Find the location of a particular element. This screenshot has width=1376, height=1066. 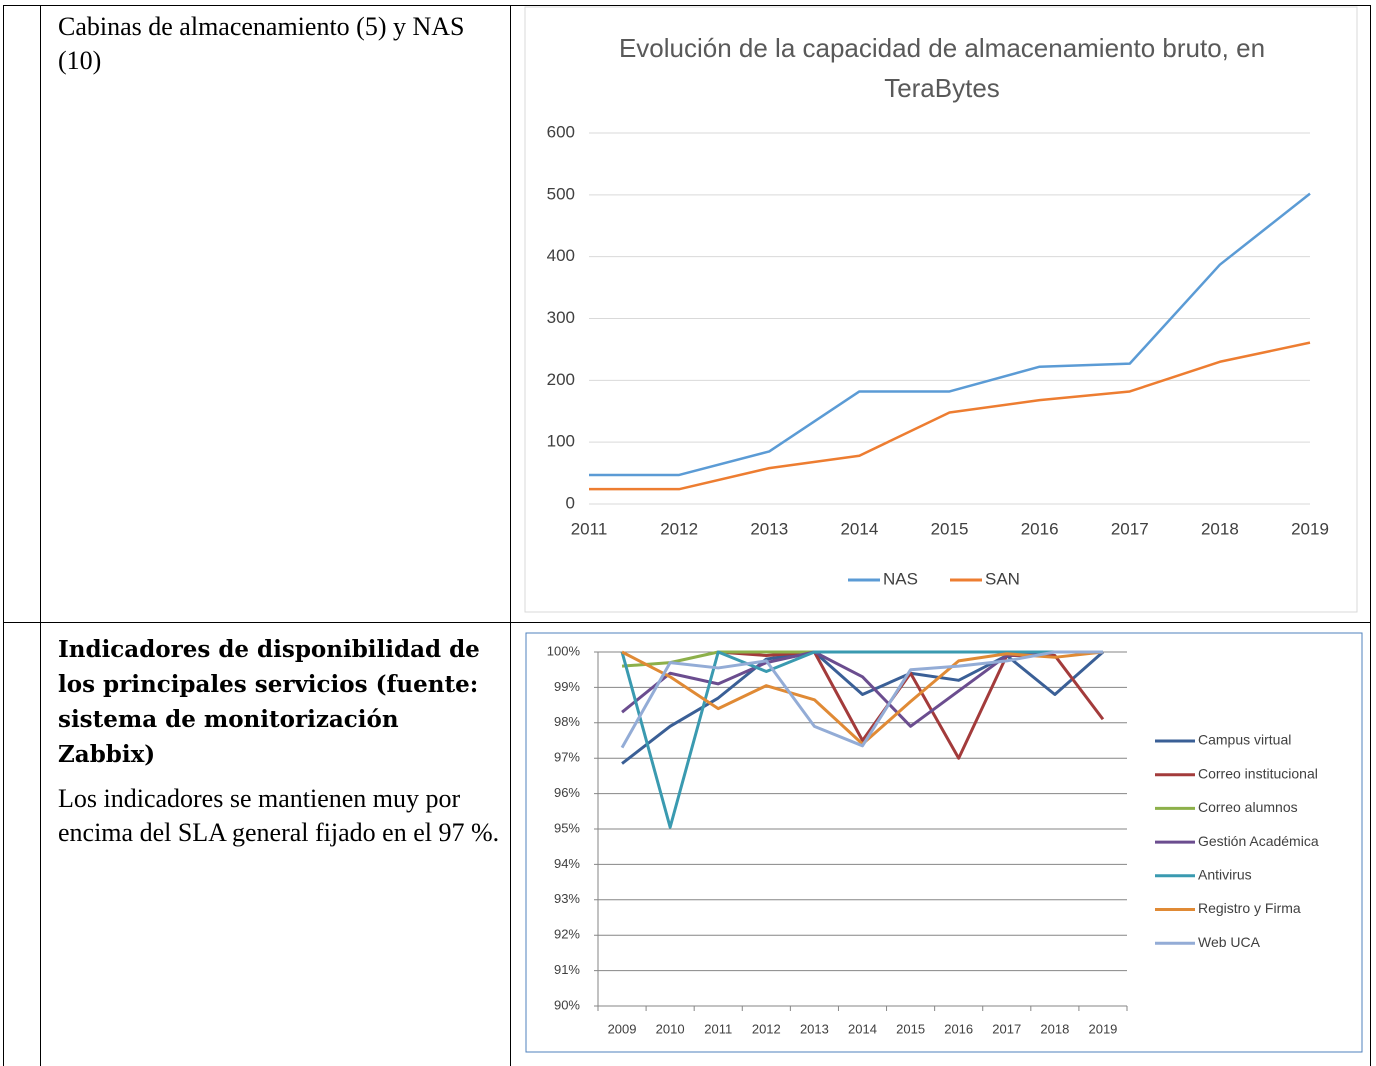

y-tick-label: 500 is located at coordinates (561, 193).